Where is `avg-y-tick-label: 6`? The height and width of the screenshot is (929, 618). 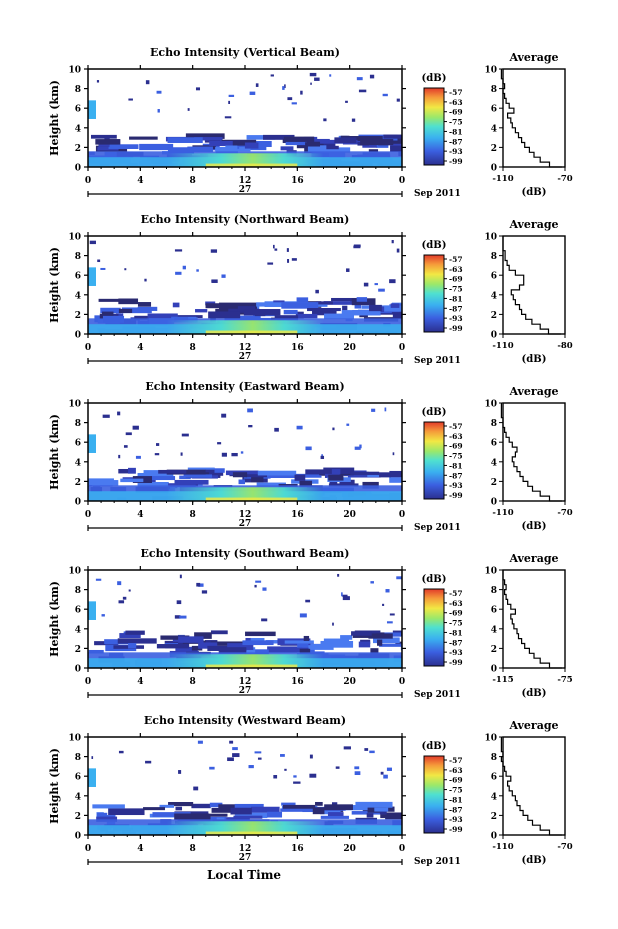
avg-y-tick-label: 6 is located at coordinates (494, 611).